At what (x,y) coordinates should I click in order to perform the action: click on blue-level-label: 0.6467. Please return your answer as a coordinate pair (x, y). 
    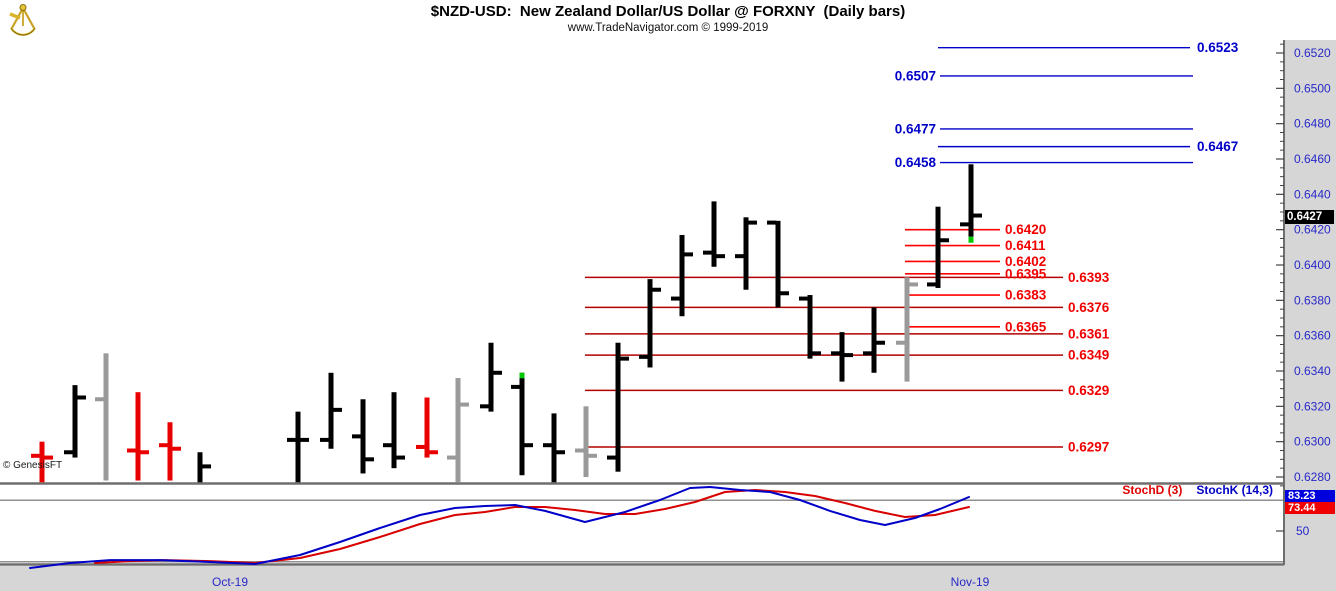
    Looking at the image, I should click on (1217, 146).